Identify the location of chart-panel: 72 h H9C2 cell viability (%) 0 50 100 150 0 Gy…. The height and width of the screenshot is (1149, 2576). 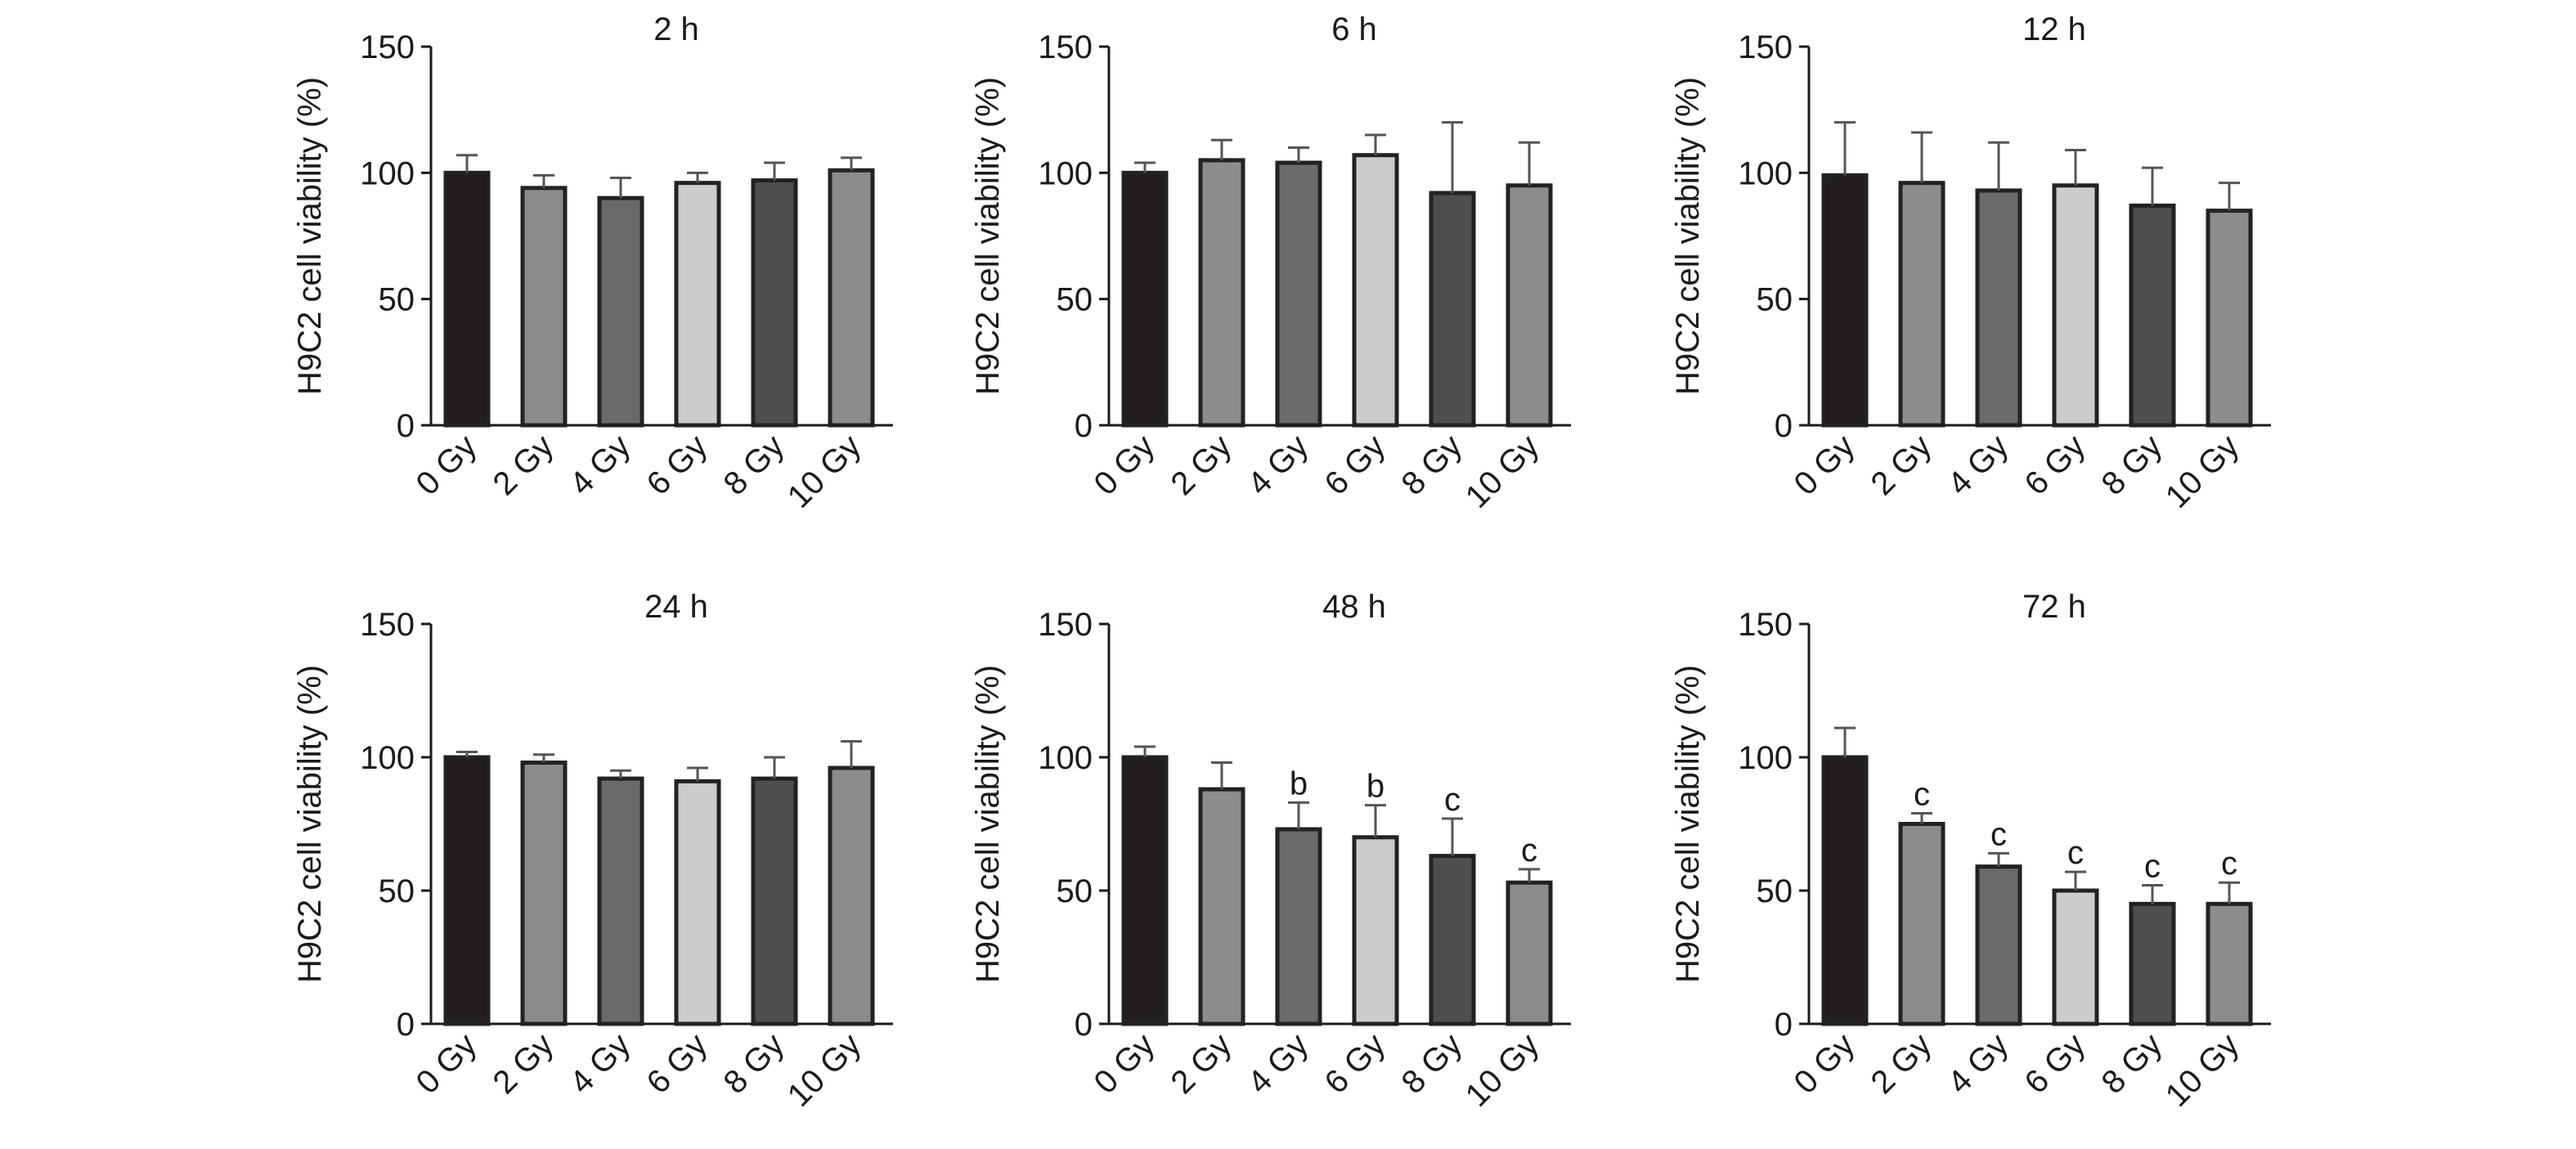
(1970, 851).